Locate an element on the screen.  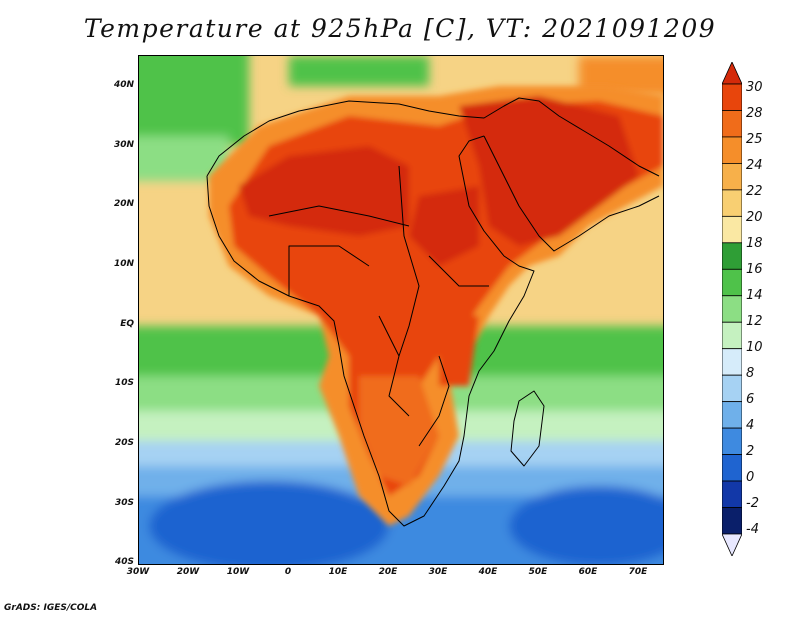
lon-tick-label: 30E is located at coordinates (438, 572).